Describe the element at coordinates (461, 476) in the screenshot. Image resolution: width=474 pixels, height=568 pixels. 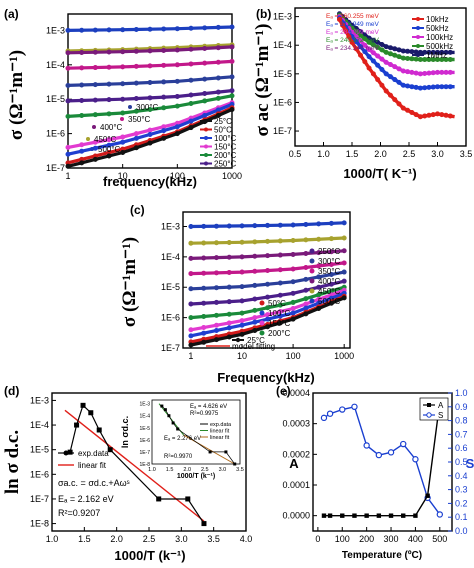
I see `y-tick-label-right: 0.4` at that location.